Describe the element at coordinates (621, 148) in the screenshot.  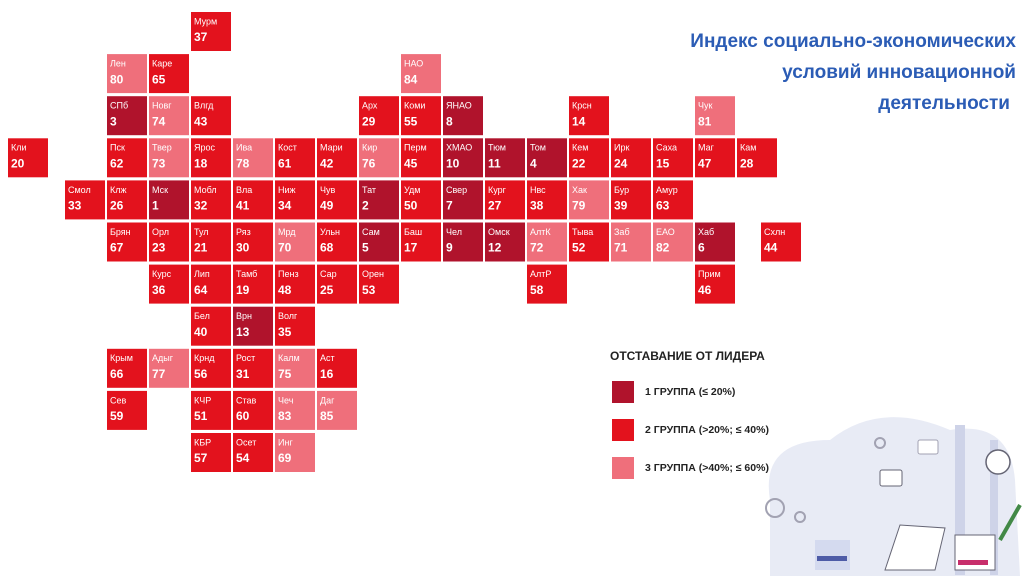
I see `region-label: Ирк` at that location.